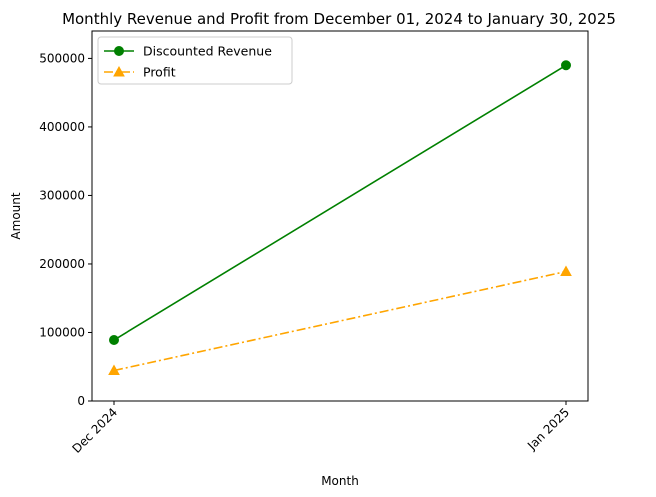  Describe the element at coordinates (62, 332) in the screenshot. I see `y-tick-label: 100000` at that location.